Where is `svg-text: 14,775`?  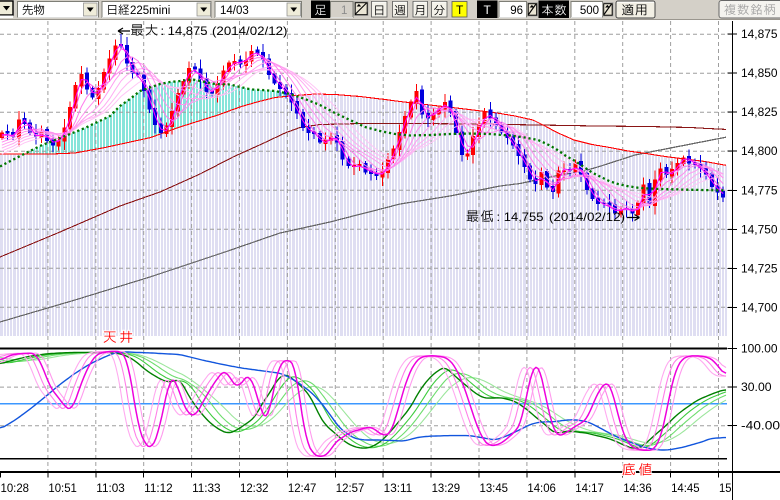 svg-text: 14,775 is located at coordinates (759, 191).